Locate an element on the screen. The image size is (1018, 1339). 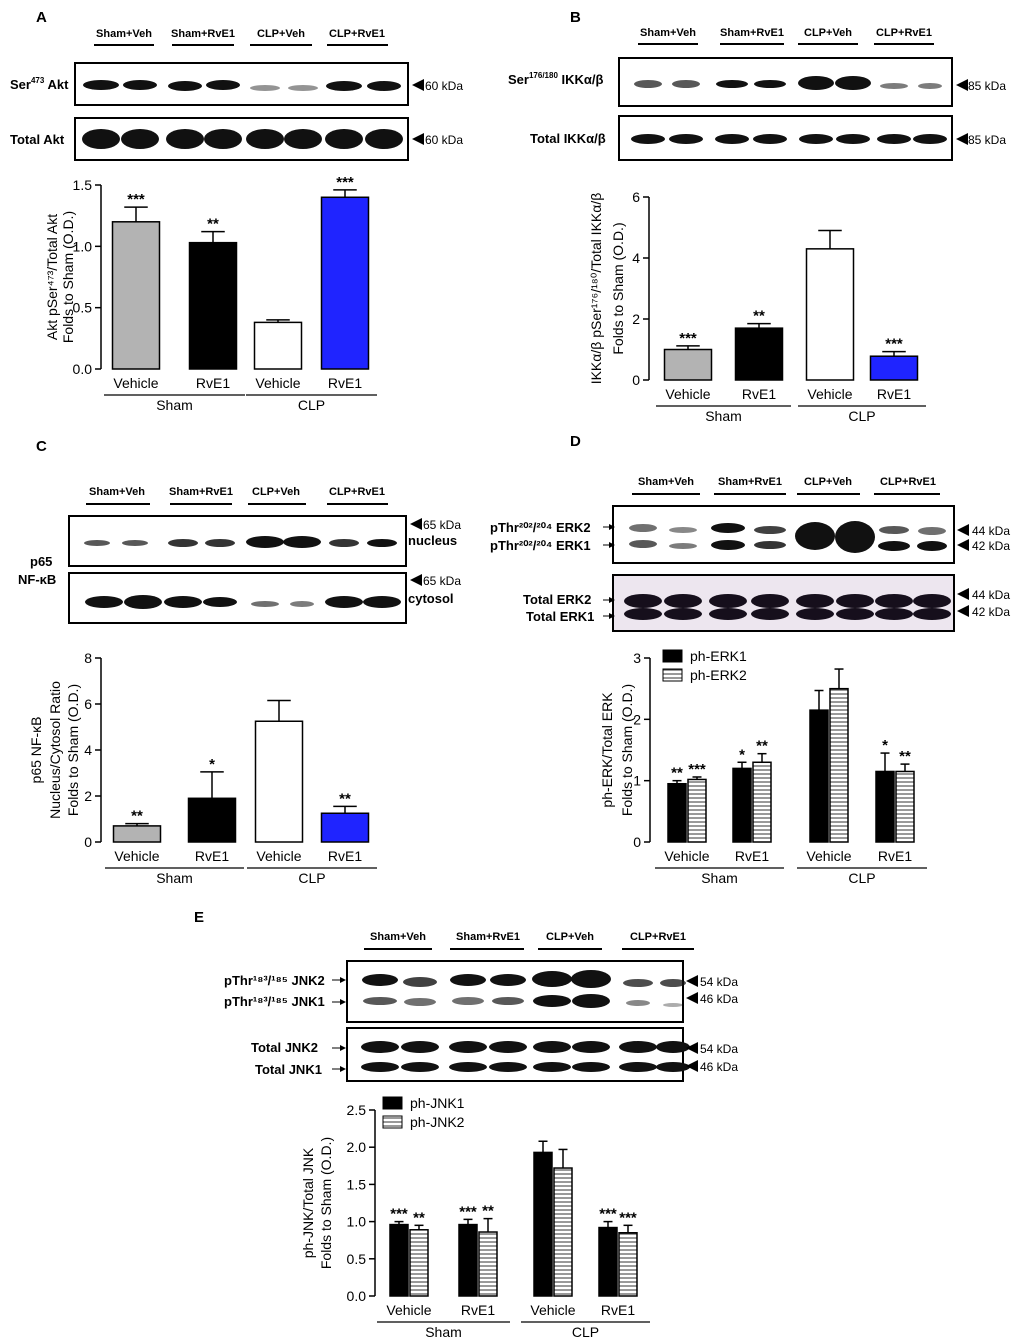
y-tick-label: 2.5 is located at coordinates (357, 1110).